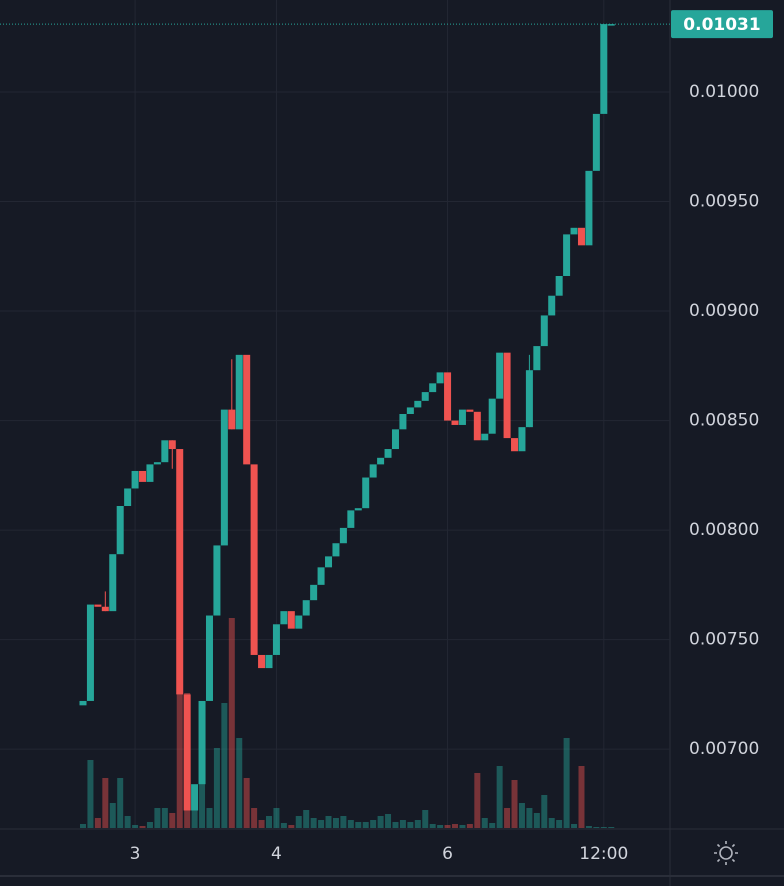 The width and height of the screenshot is (784, 886). What do you see at coordinates (724, 421) in the screenshot?
I see `y-tick-label: 0.00850` at bounding box center [724, 421].